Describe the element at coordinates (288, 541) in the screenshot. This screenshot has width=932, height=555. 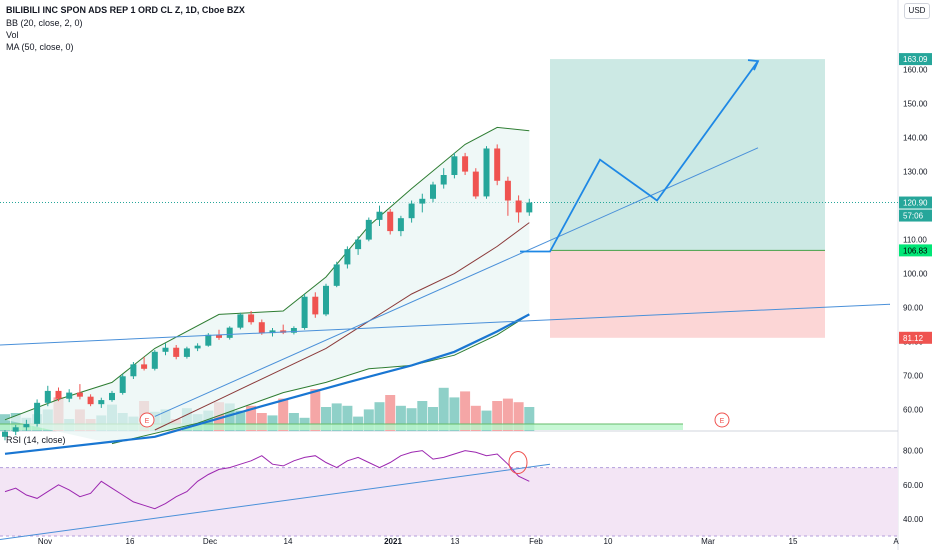
I see `x-tick-label: 14` at that location.